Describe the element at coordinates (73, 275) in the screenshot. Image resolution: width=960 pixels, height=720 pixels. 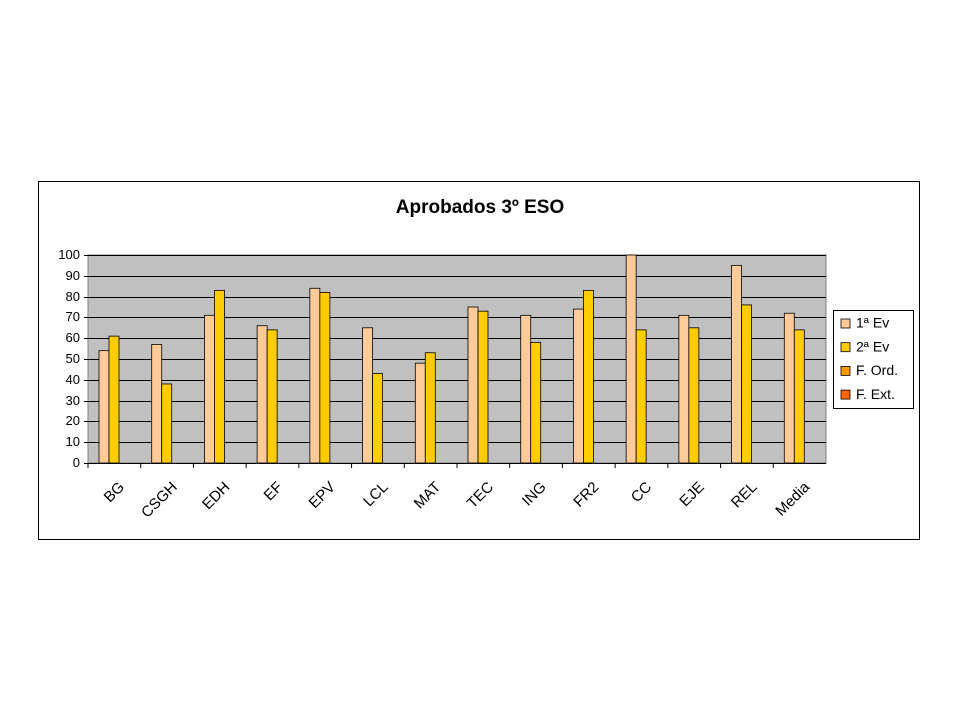
I see `y-tick-label: 90` at that location.